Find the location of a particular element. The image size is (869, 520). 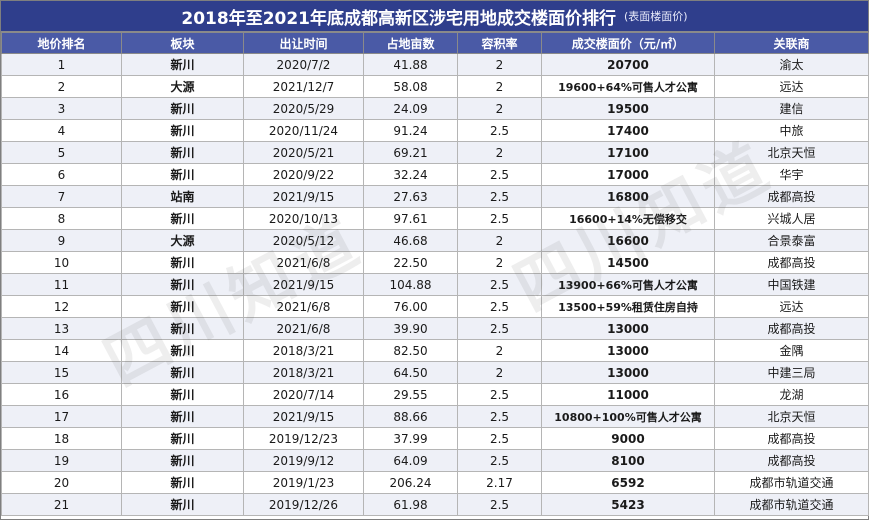

table-row: 1 新川 2020/7/2 41.88 2 20700 渝太 is located at coordinates (435, 64).